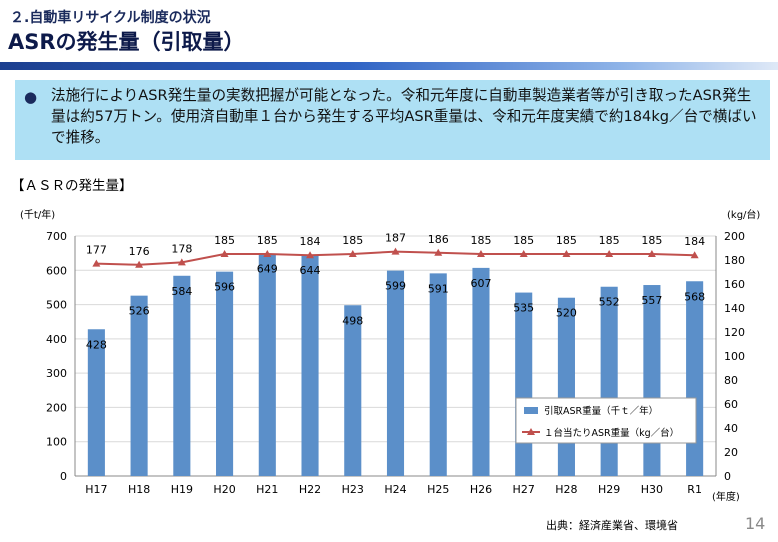 The height and width of the screenshot is (542, 778). Describe the element at coordinates (56, 339) in the screenshot. I see `y-tick-label: 400` at that location.